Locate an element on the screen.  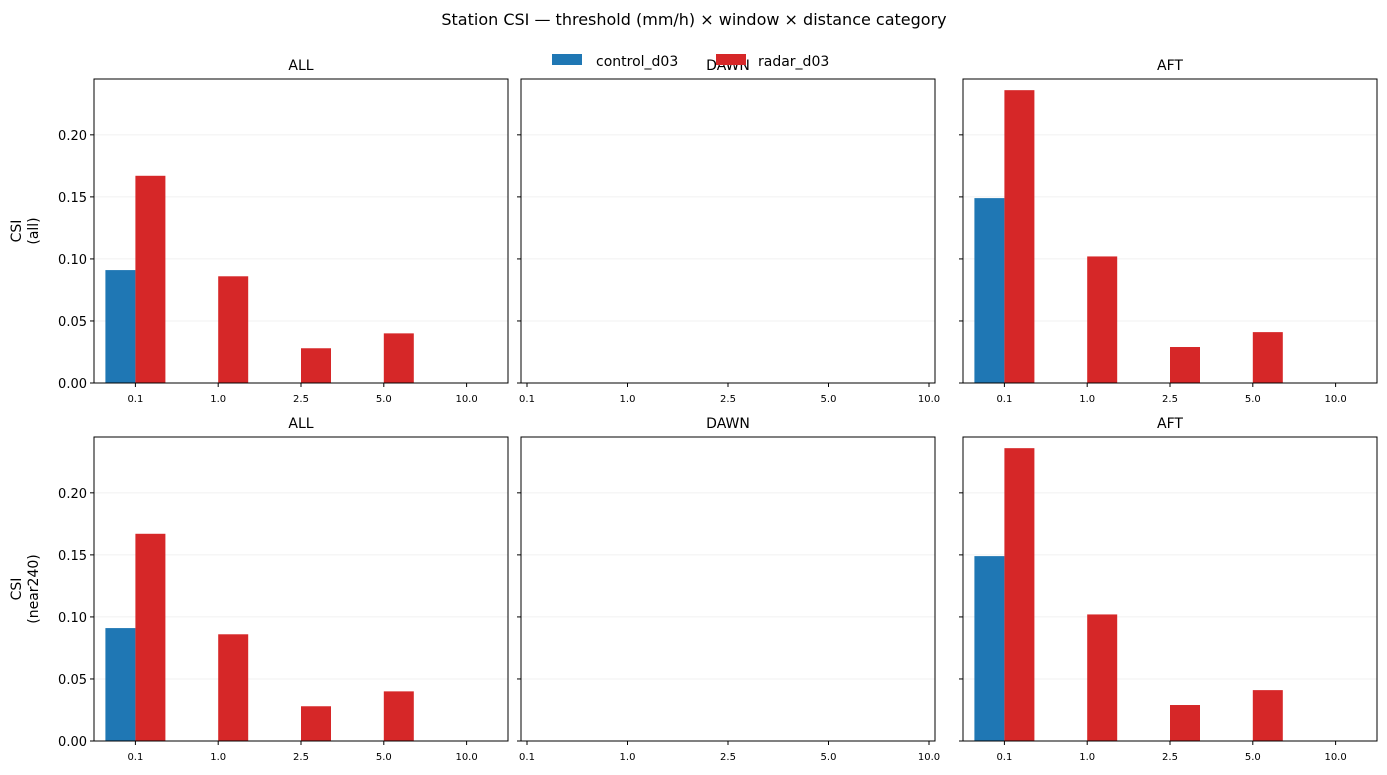
legend: control_d03 radar_d03 is located at coordinates (690, 62).